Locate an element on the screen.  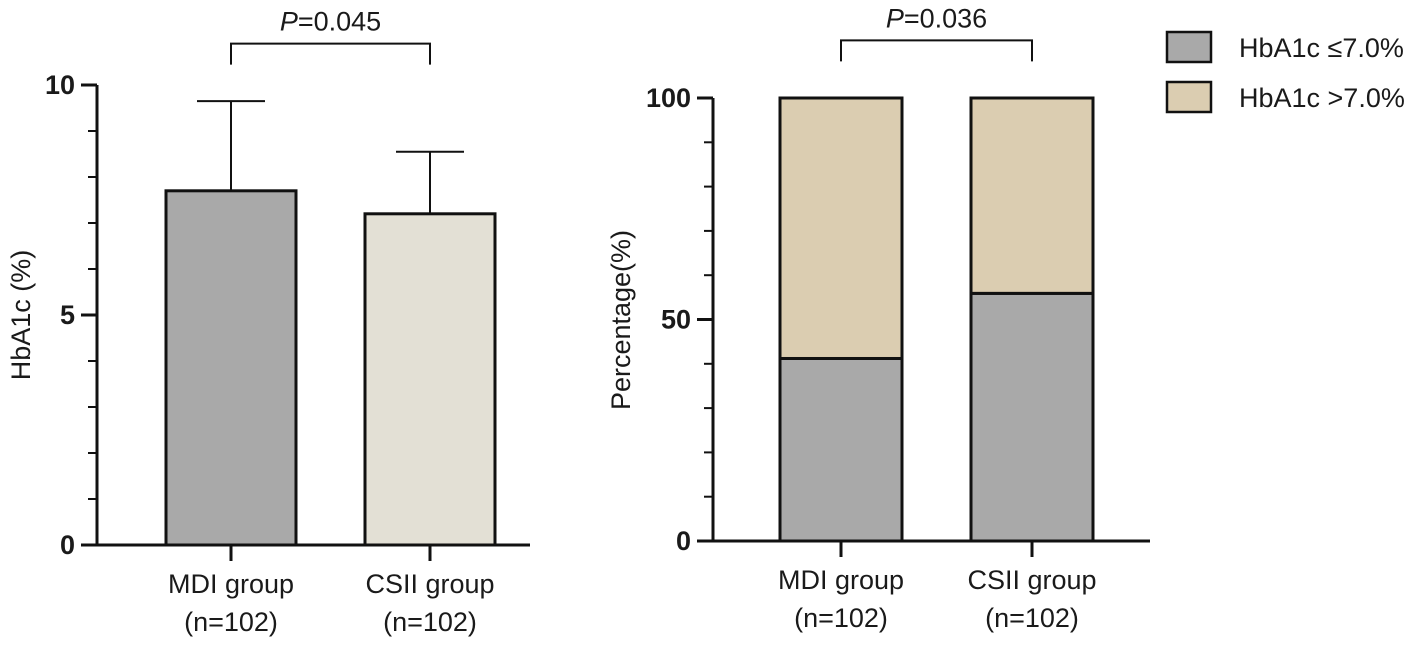
y-tick-label: 100 is located at coordinates (668, 98).